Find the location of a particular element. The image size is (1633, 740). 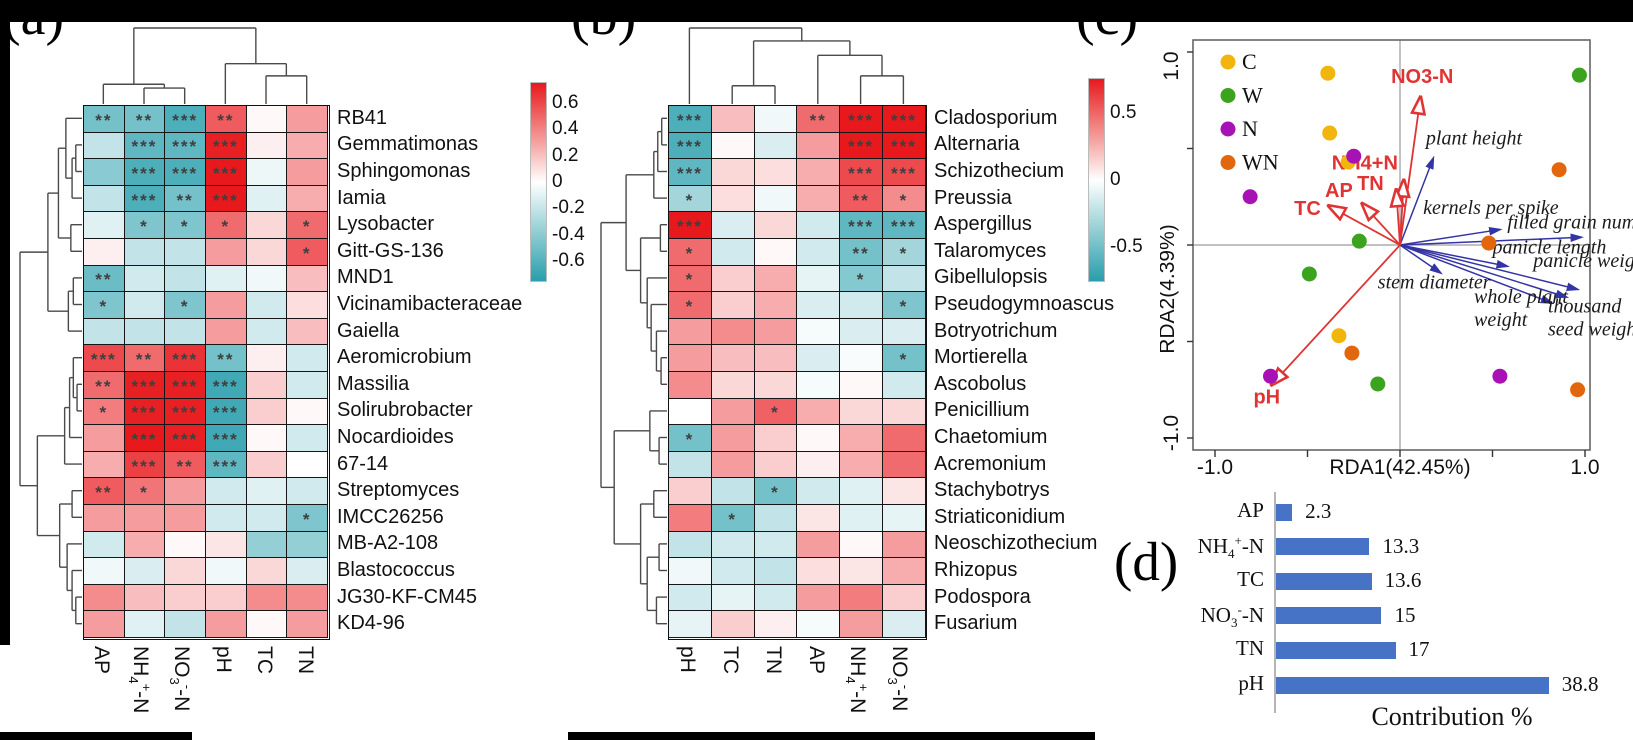

colorbar-tick-label: -0.6 is located at coordinates (568, 261).